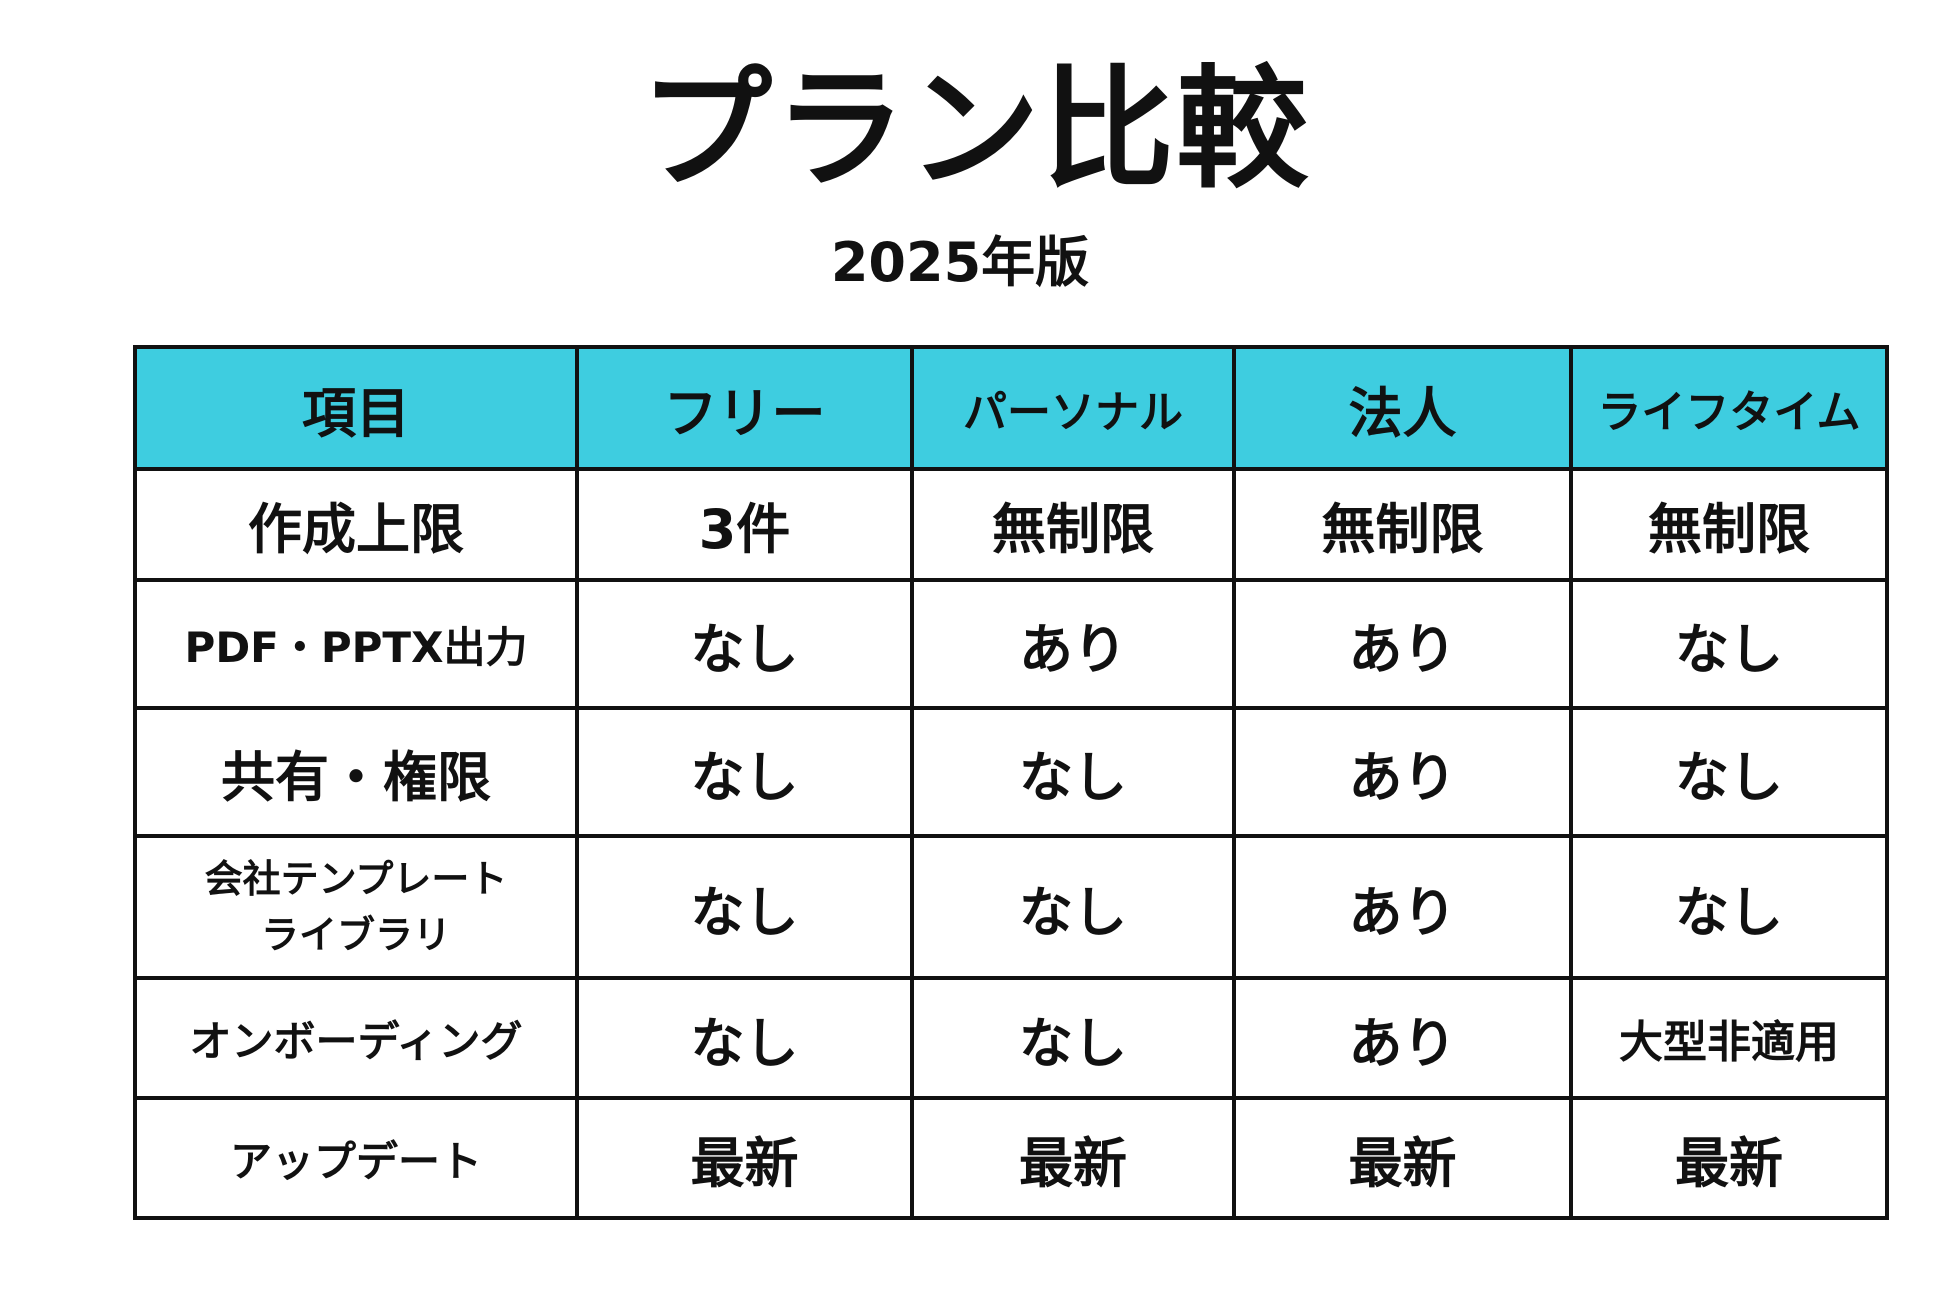 This screenshot has height=1305, width=1950. I want to click on table-row: 会社テンプレート ライブラリ なし なし あり なし, so click(1011, 907).